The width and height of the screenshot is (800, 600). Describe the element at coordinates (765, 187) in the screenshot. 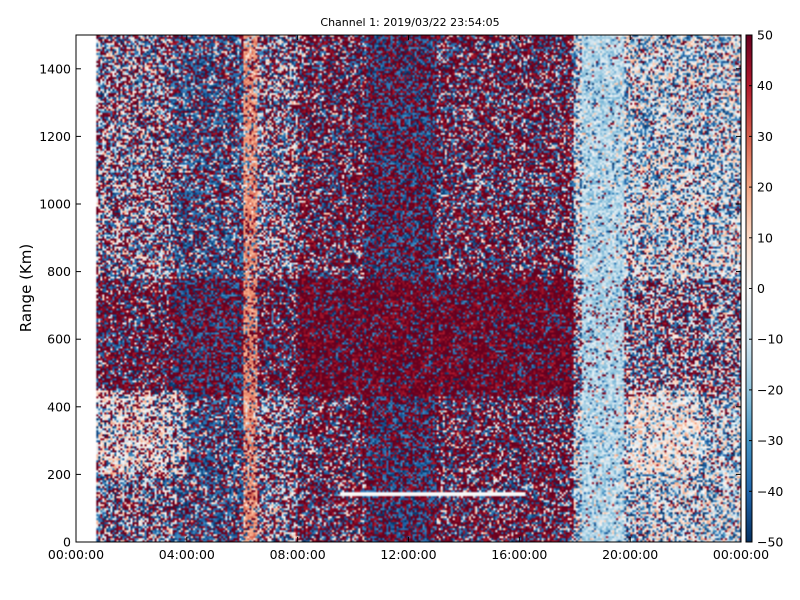

I see `colorbar-tick-label: 20` at that location.